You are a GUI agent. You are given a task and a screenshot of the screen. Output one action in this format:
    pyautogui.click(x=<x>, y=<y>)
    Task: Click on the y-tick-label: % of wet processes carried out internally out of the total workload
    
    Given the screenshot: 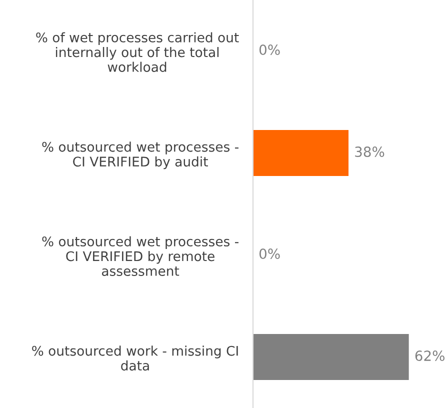 What is the action you would take?
    pyautogui.click(x=137, y=52)
    